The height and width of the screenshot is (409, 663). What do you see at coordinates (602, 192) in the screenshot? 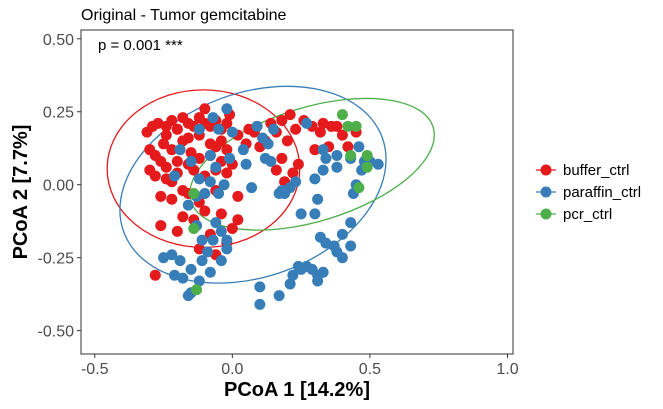
I see `legend-label: paraffin_ctrl` at bounding box center [602, 192].